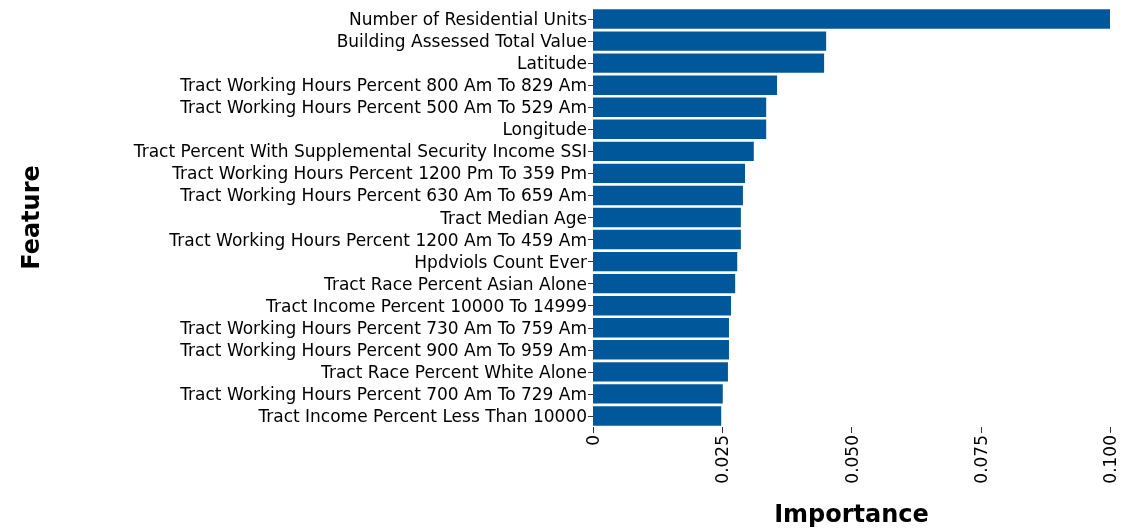  I want to click on y-tick-label: Building Assessed Total Value, so click(461, 41).